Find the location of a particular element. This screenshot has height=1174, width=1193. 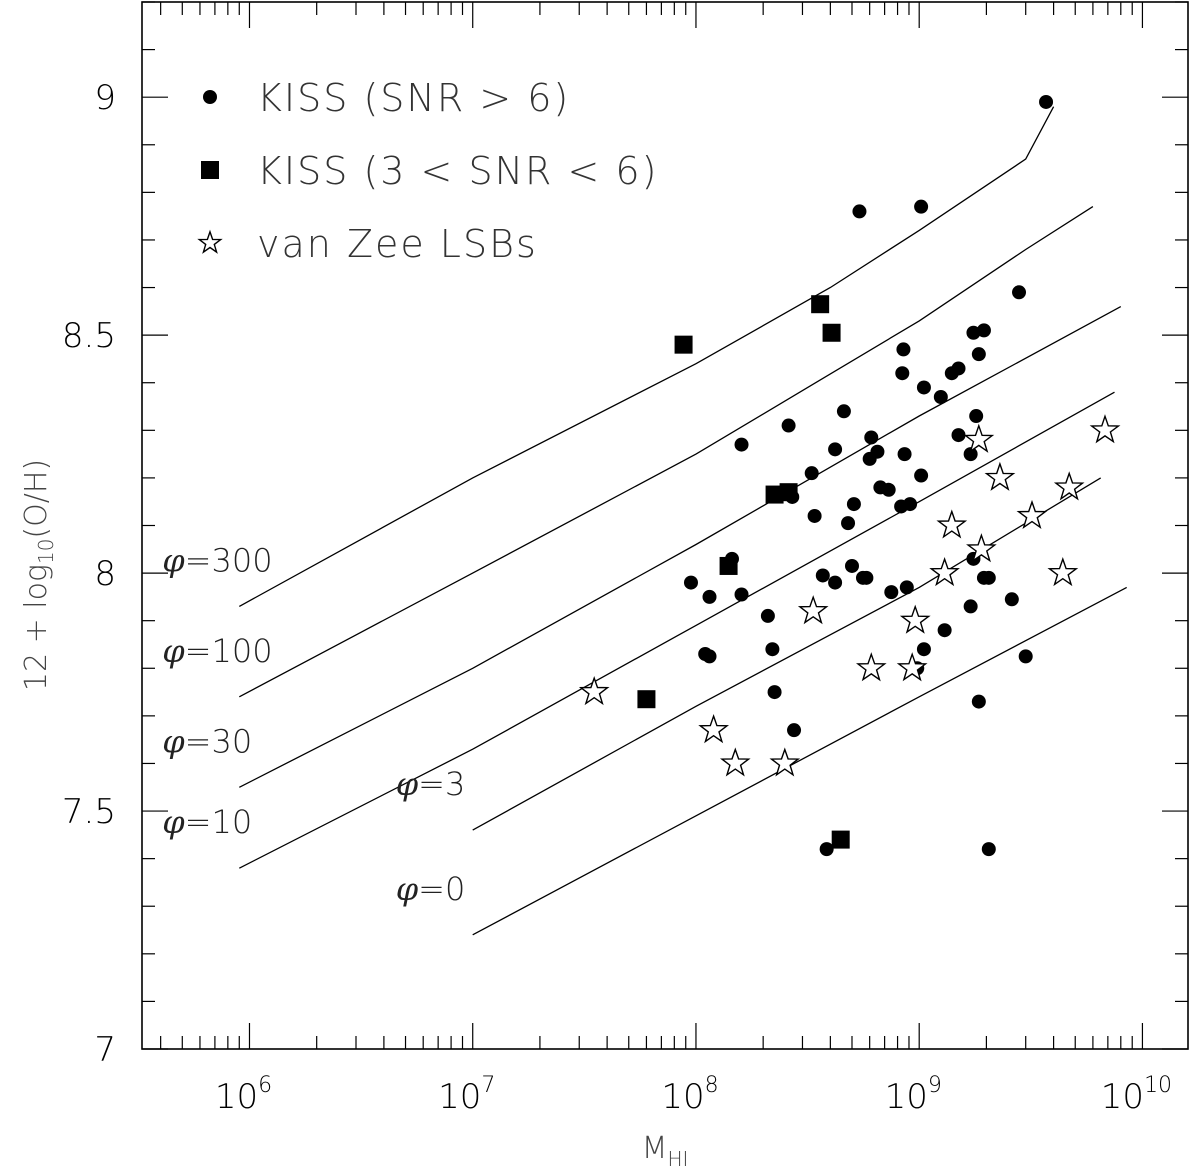

model-curve-phi-10-label: φ=10 is located at coordinates (207, 822).